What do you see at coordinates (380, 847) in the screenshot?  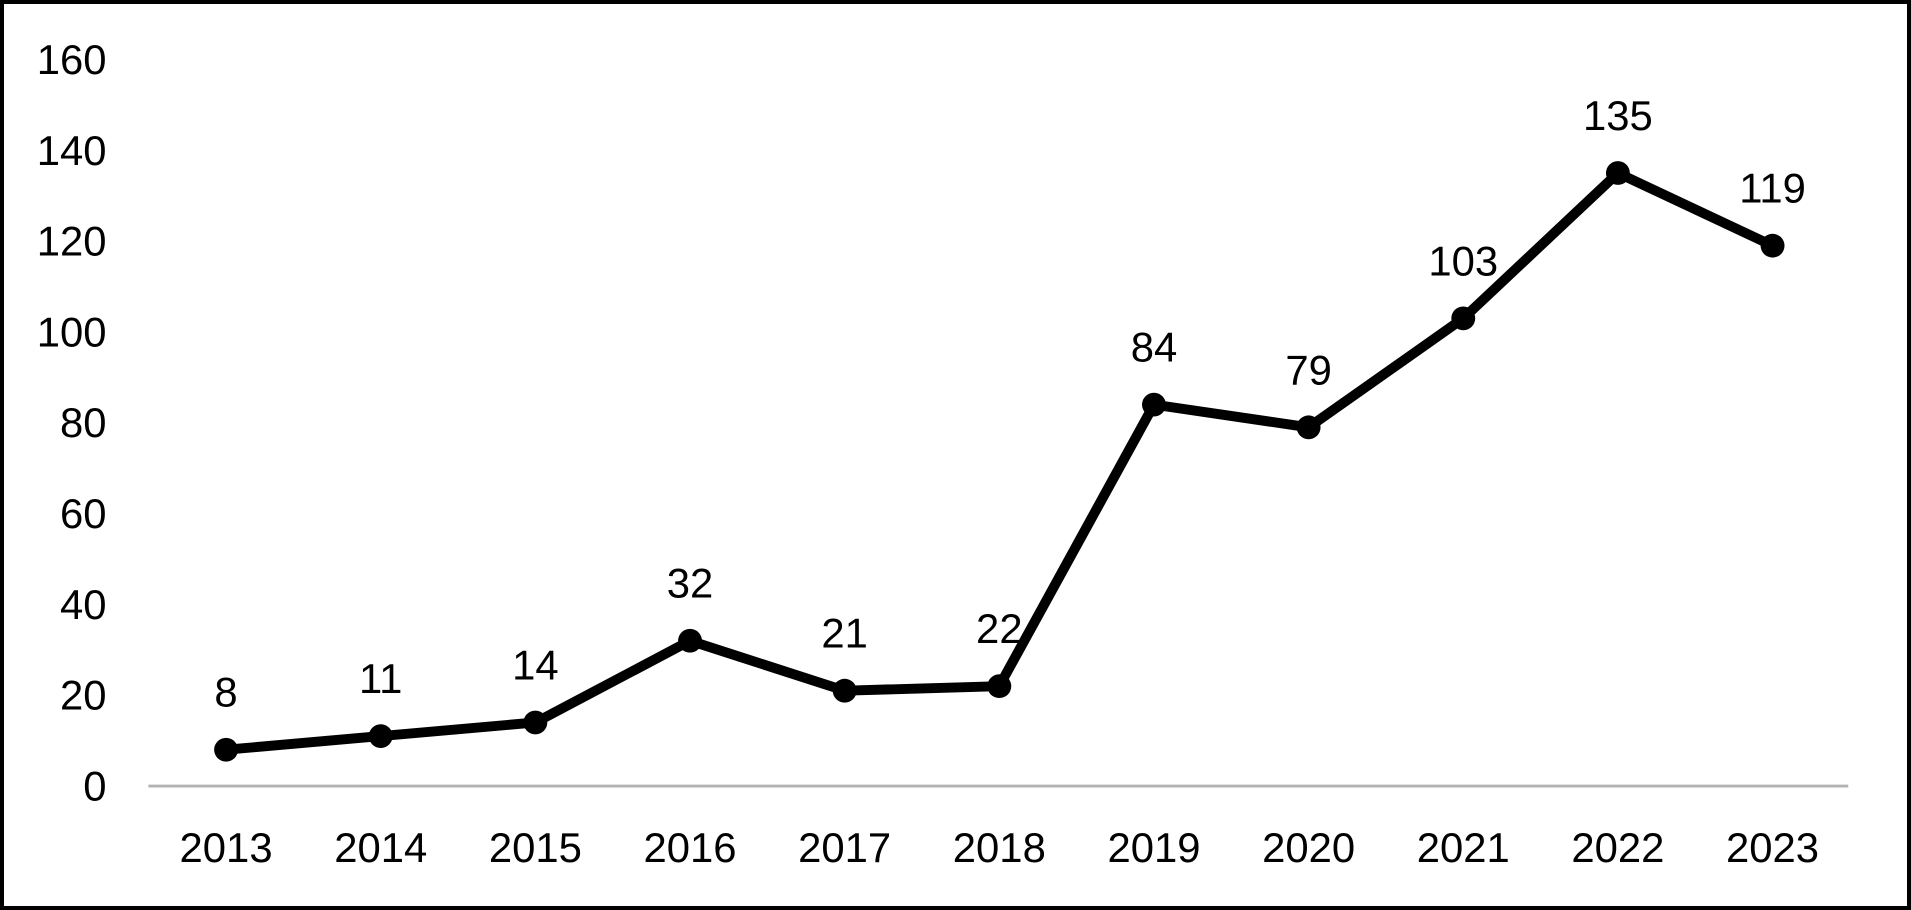 I see `x-tick-label: 2014` at bounding box center [380, 847].